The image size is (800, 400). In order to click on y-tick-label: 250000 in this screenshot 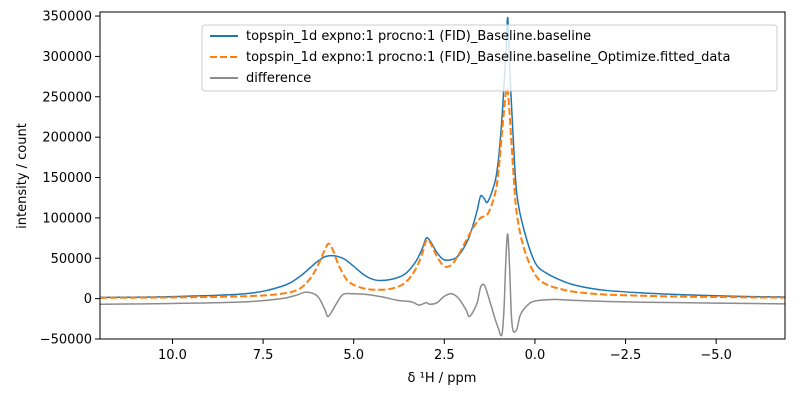, I will do `click(67, 97)`.